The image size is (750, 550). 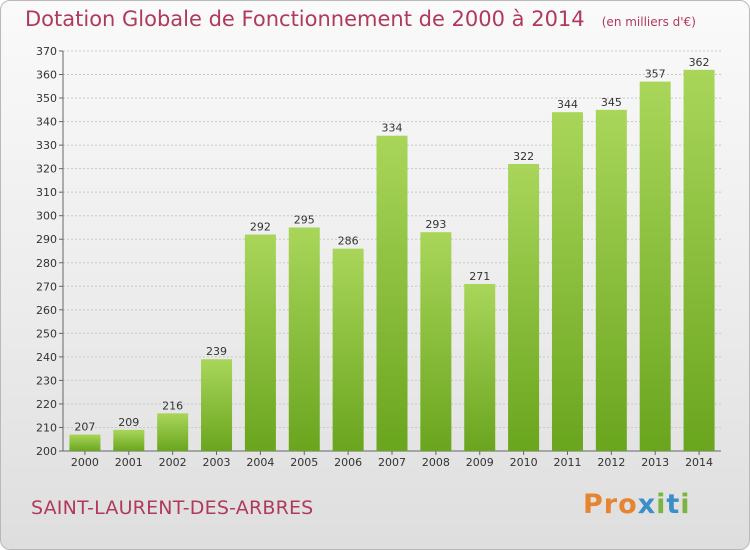 I want to click on y-tick-label: 300, so click(x=46, y=216).